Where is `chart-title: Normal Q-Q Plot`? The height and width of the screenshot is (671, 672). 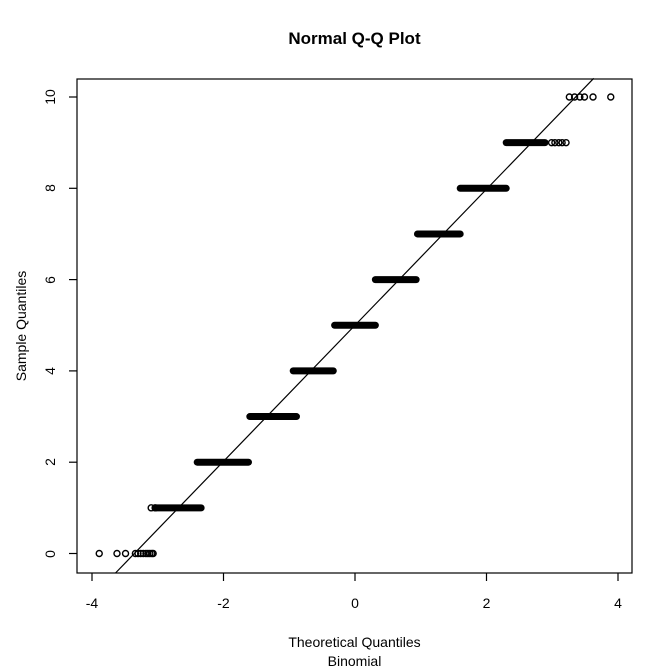
chart-title: Normal Q-Q Plot is located at coordinates (354, 38).